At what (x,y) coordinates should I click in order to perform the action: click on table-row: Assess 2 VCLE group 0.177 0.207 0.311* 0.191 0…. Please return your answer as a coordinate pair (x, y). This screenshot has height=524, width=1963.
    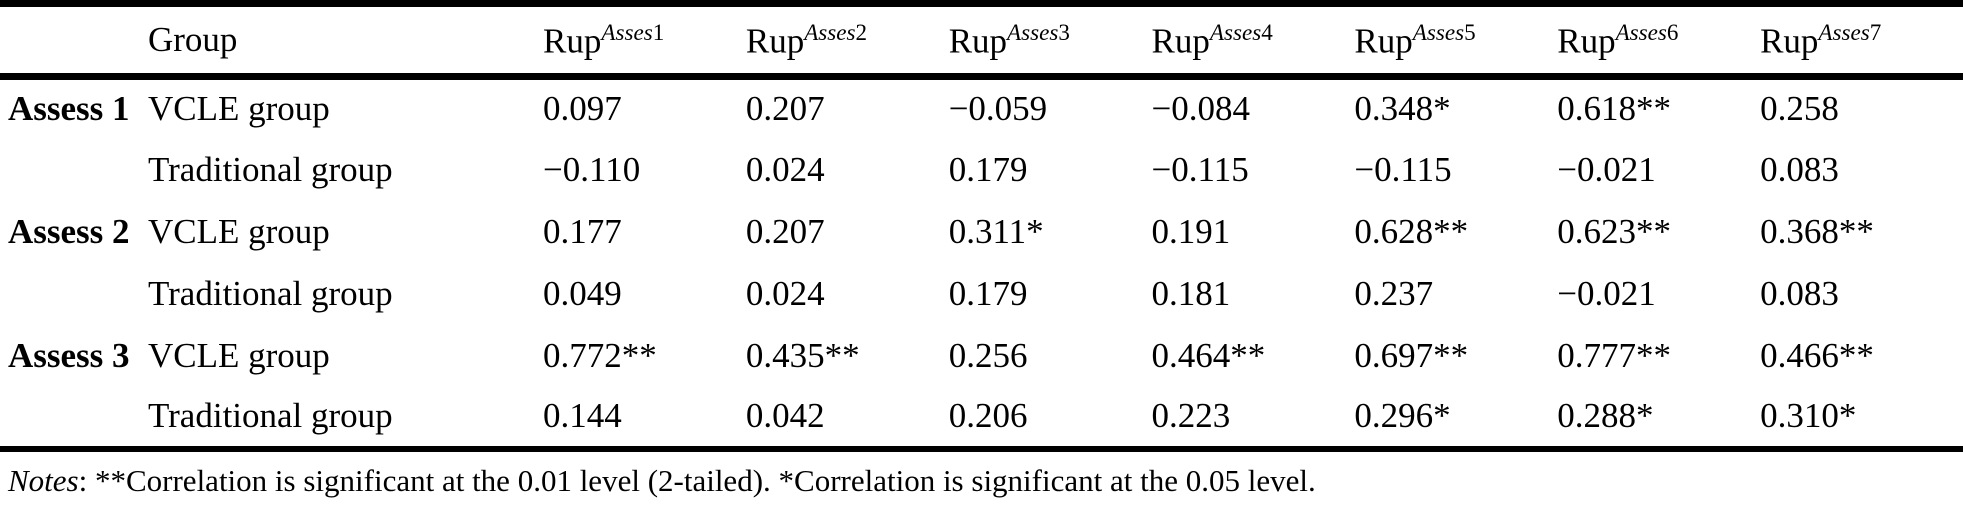
    Looking at the image, I should click on (981, 232).